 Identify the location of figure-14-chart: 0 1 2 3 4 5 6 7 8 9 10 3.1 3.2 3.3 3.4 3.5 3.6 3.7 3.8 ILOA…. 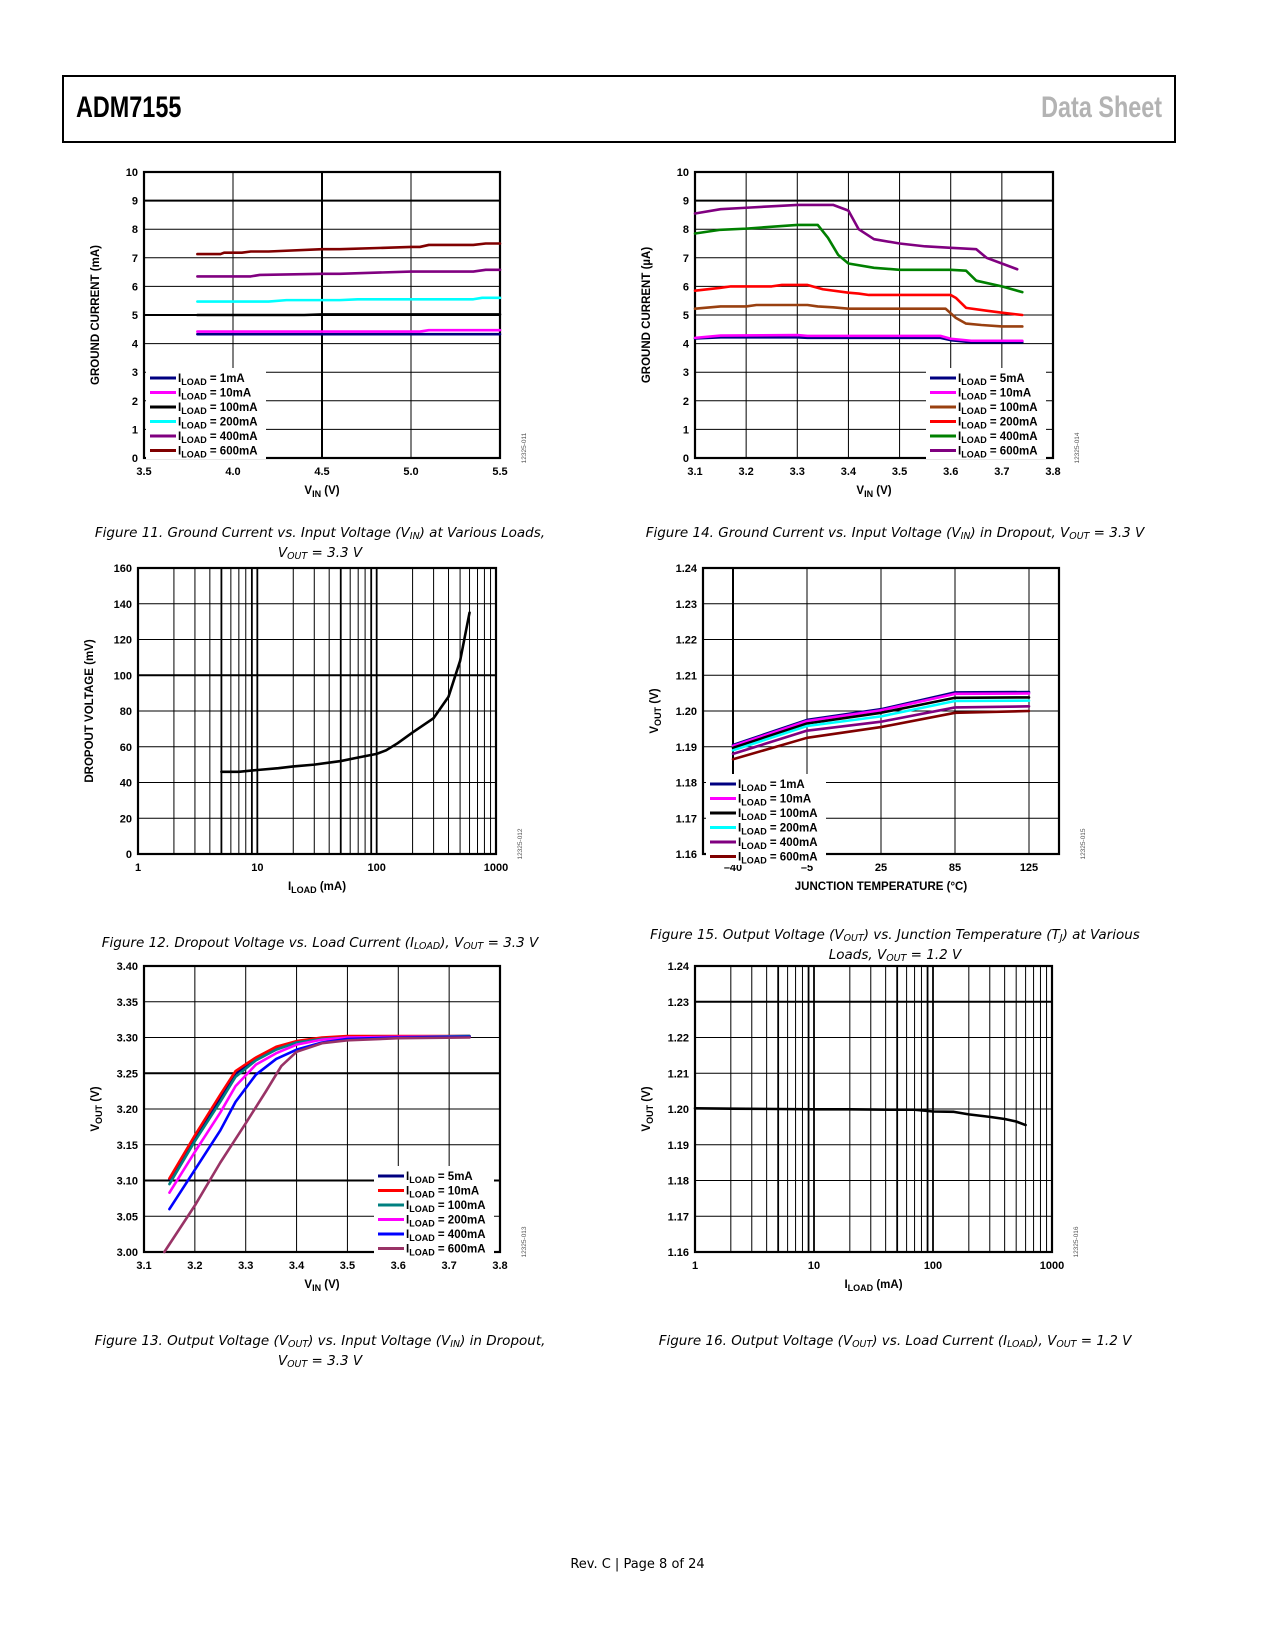
(875, 330).